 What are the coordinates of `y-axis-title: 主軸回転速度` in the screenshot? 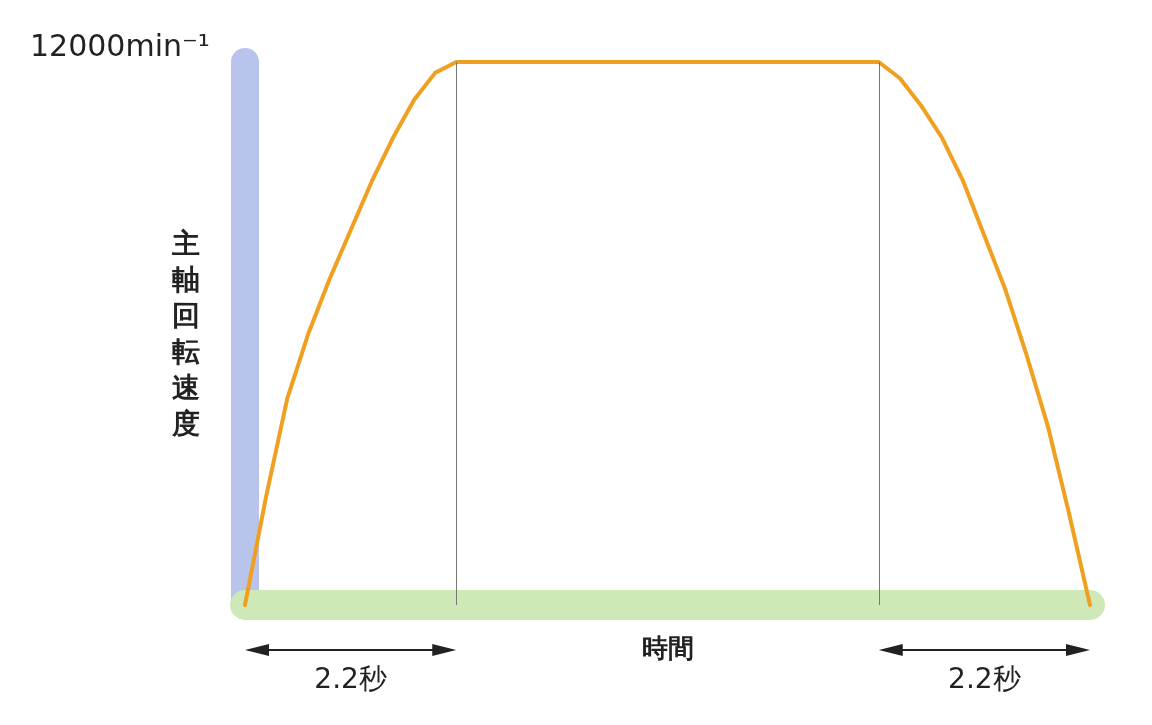 It's located at (185, 333).